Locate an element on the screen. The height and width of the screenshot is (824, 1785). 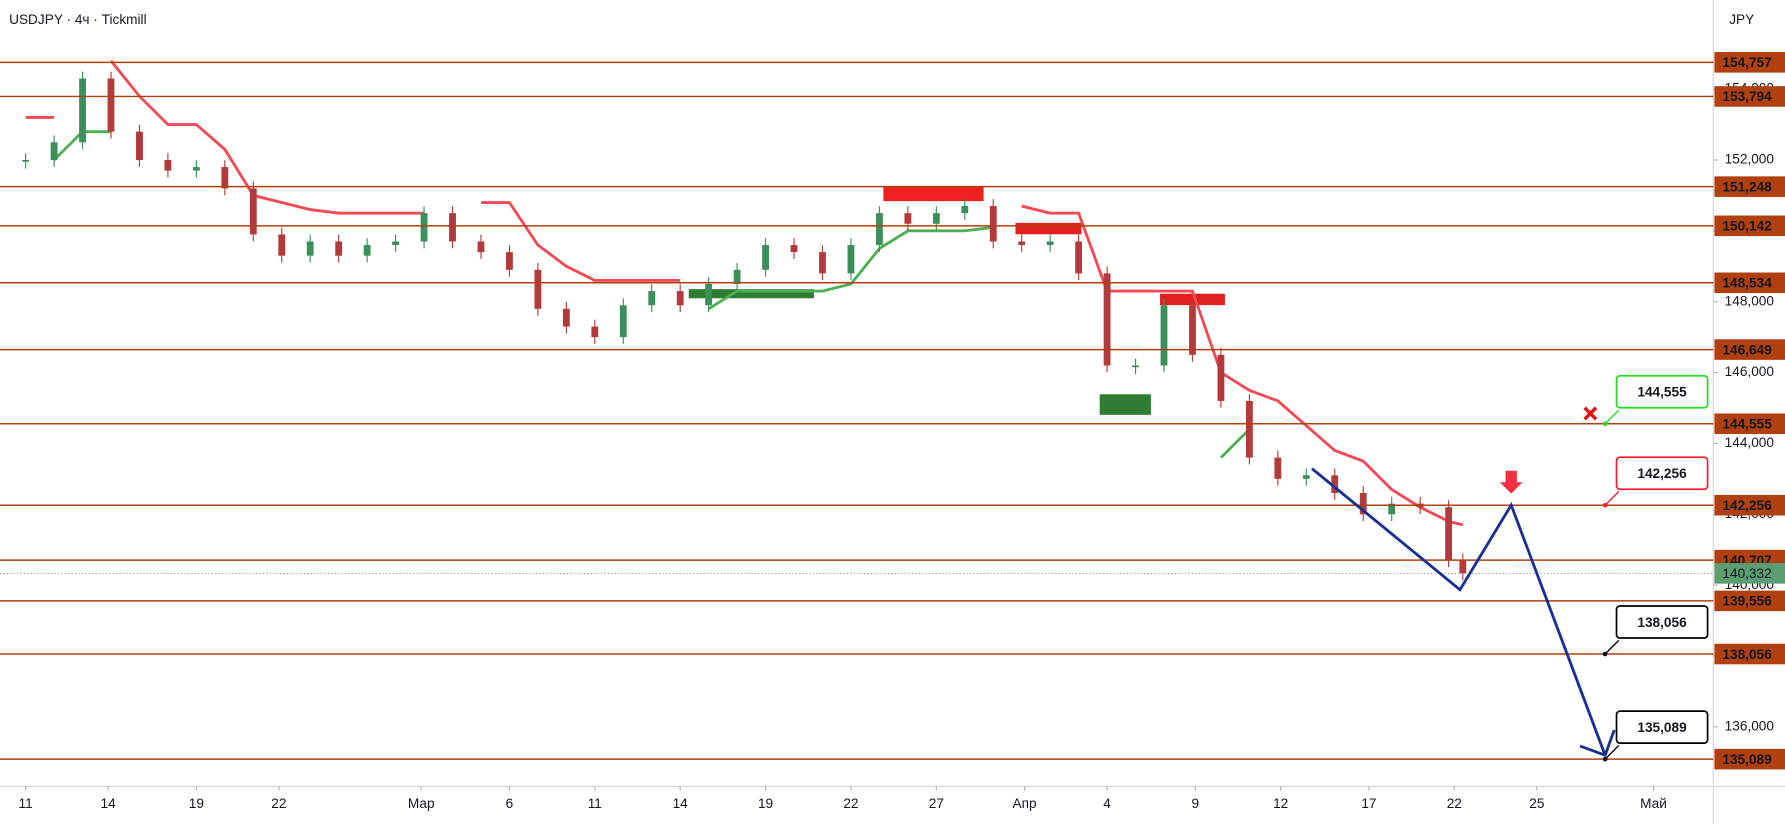
x-tick-label: 17 is located at coordinates (1368, 803).